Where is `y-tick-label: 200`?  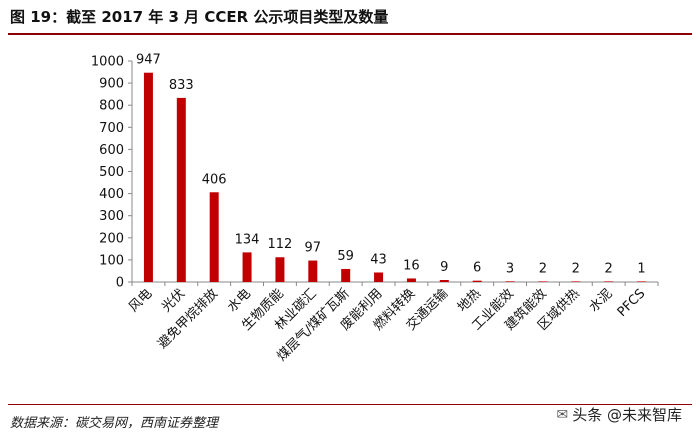 y-tick-label: 200 is located at coordinates (111, 238).